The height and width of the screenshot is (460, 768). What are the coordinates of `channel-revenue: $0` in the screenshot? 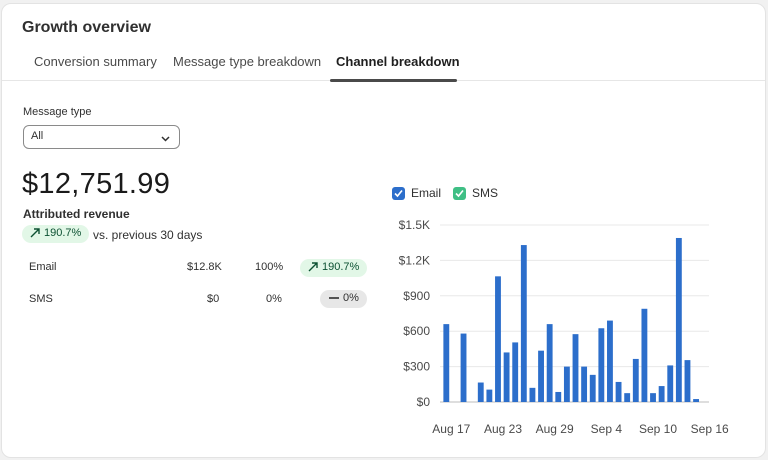 It's located at (213, 299).